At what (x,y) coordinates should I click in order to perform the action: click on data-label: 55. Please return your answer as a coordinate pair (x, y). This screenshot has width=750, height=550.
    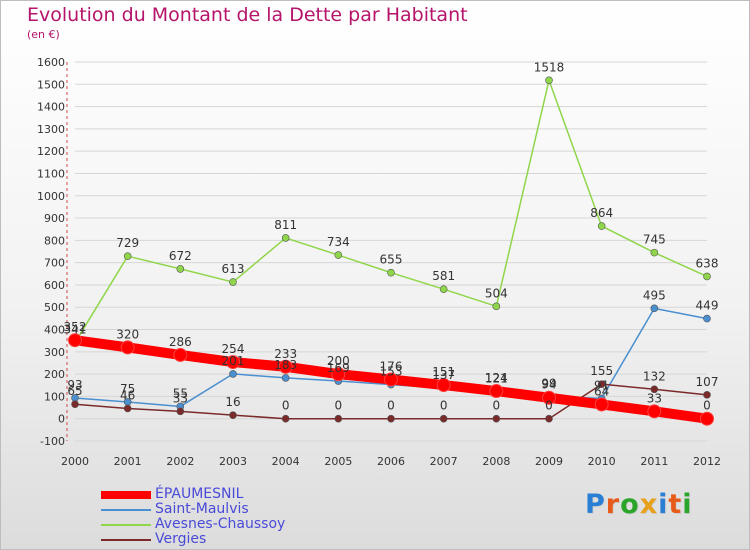
    Looking at the image, I should click on (180, 393).